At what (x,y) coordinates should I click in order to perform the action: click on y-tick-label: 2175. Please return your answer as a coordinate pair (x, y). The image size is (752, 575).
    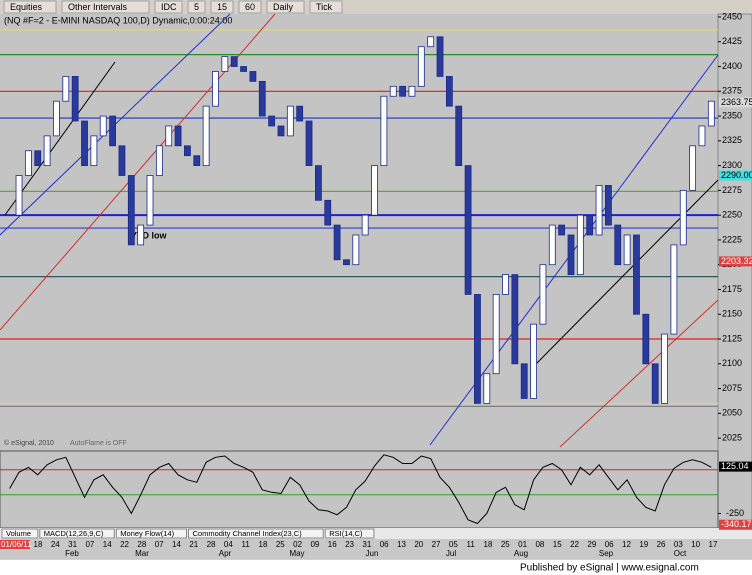
    Looking at the image, I should click on (732, 289).